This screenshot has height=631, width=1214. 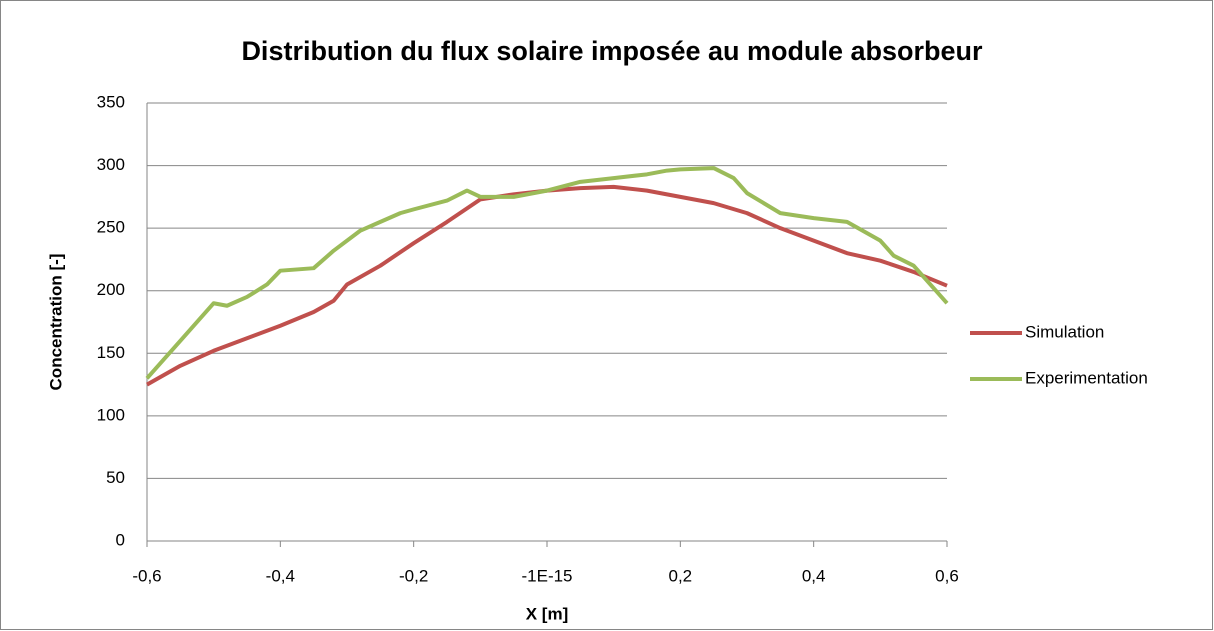 I want to click on x-tick-label: -0,2, so click(x=413, y=575).